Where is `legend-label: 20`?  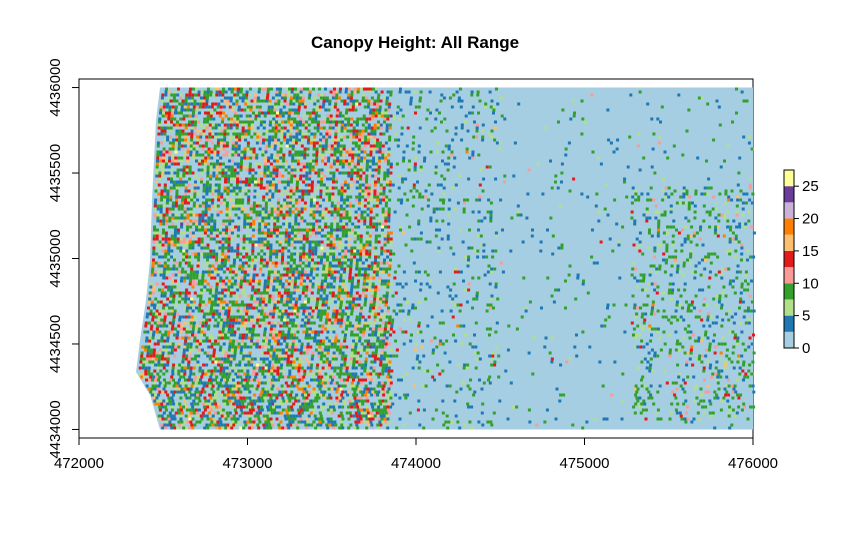 legend-label: 20 is located at coordinates (810, 219).